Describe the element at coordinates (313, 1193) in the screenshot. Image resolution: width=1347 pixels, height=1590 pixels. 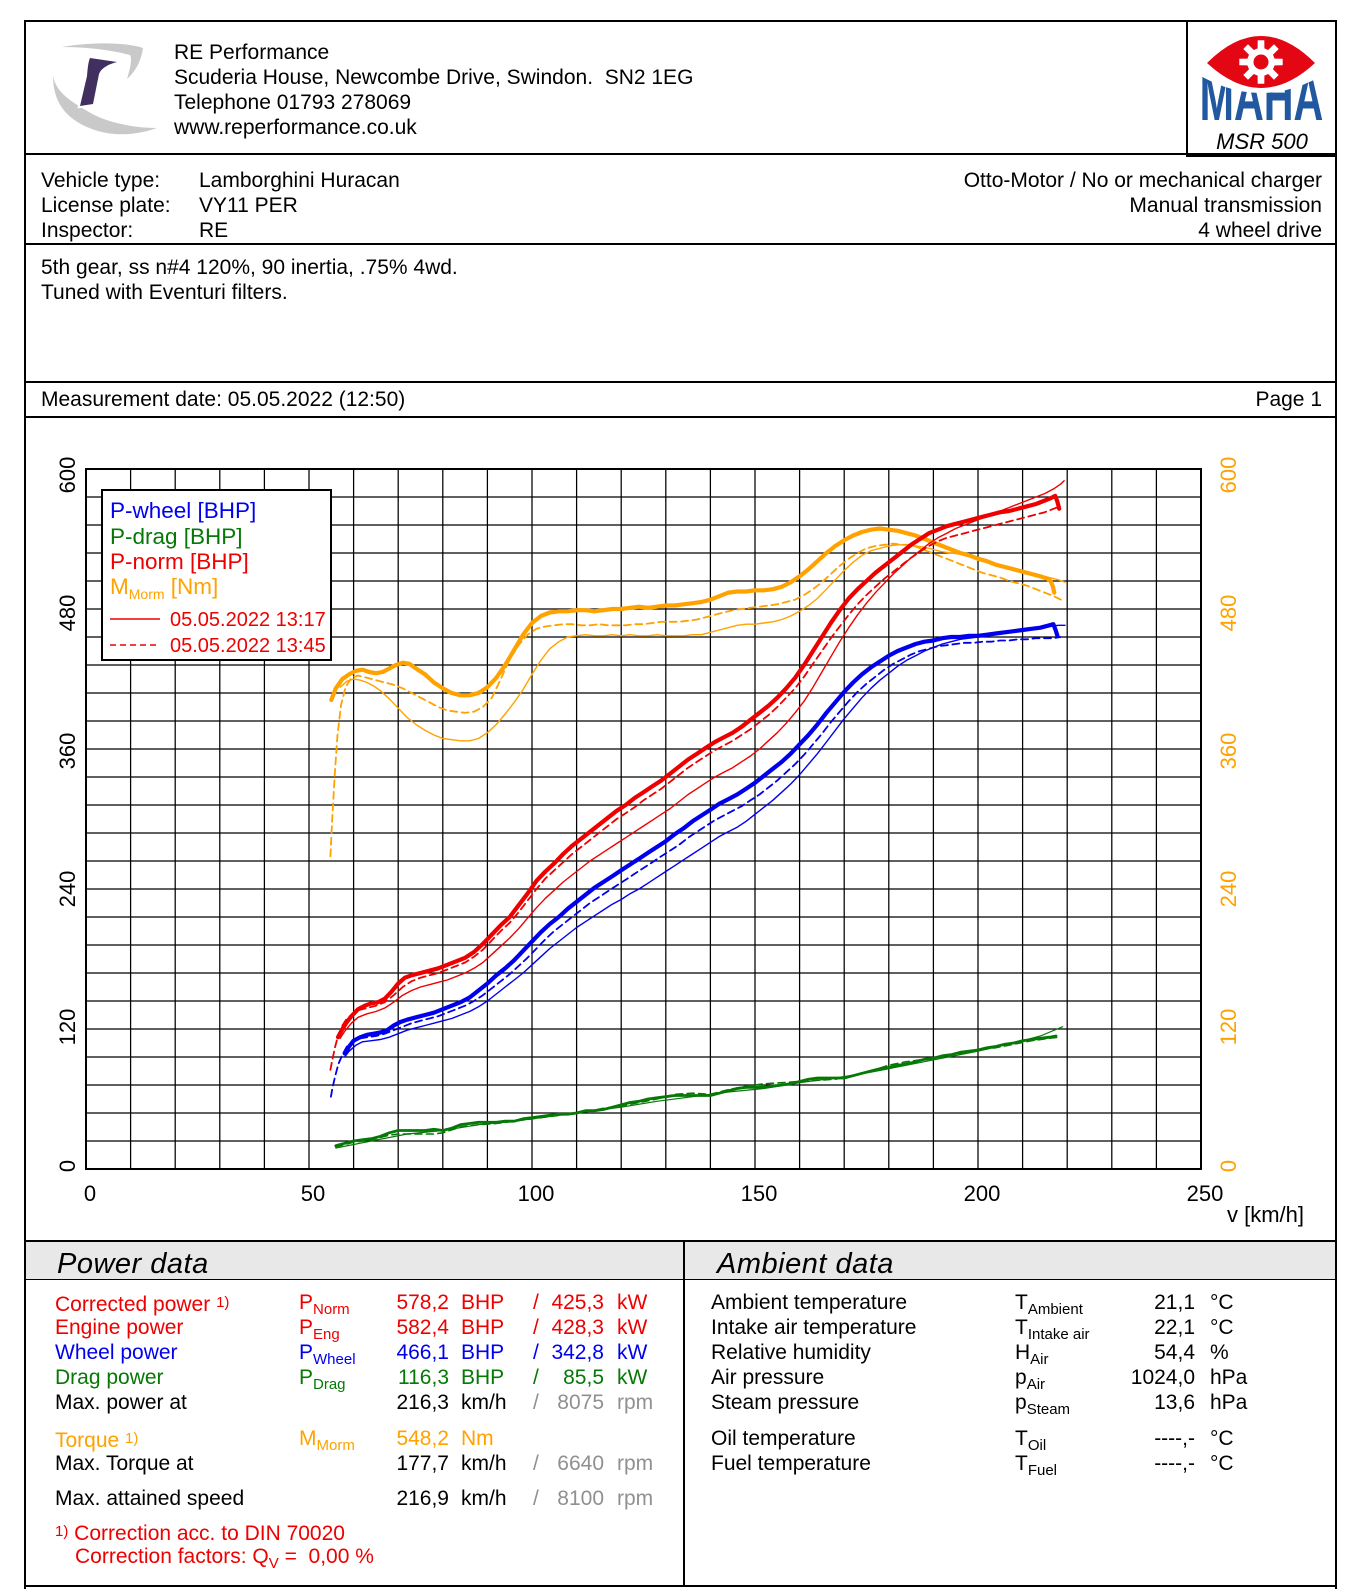
I see `svg-text: 50` at that location.